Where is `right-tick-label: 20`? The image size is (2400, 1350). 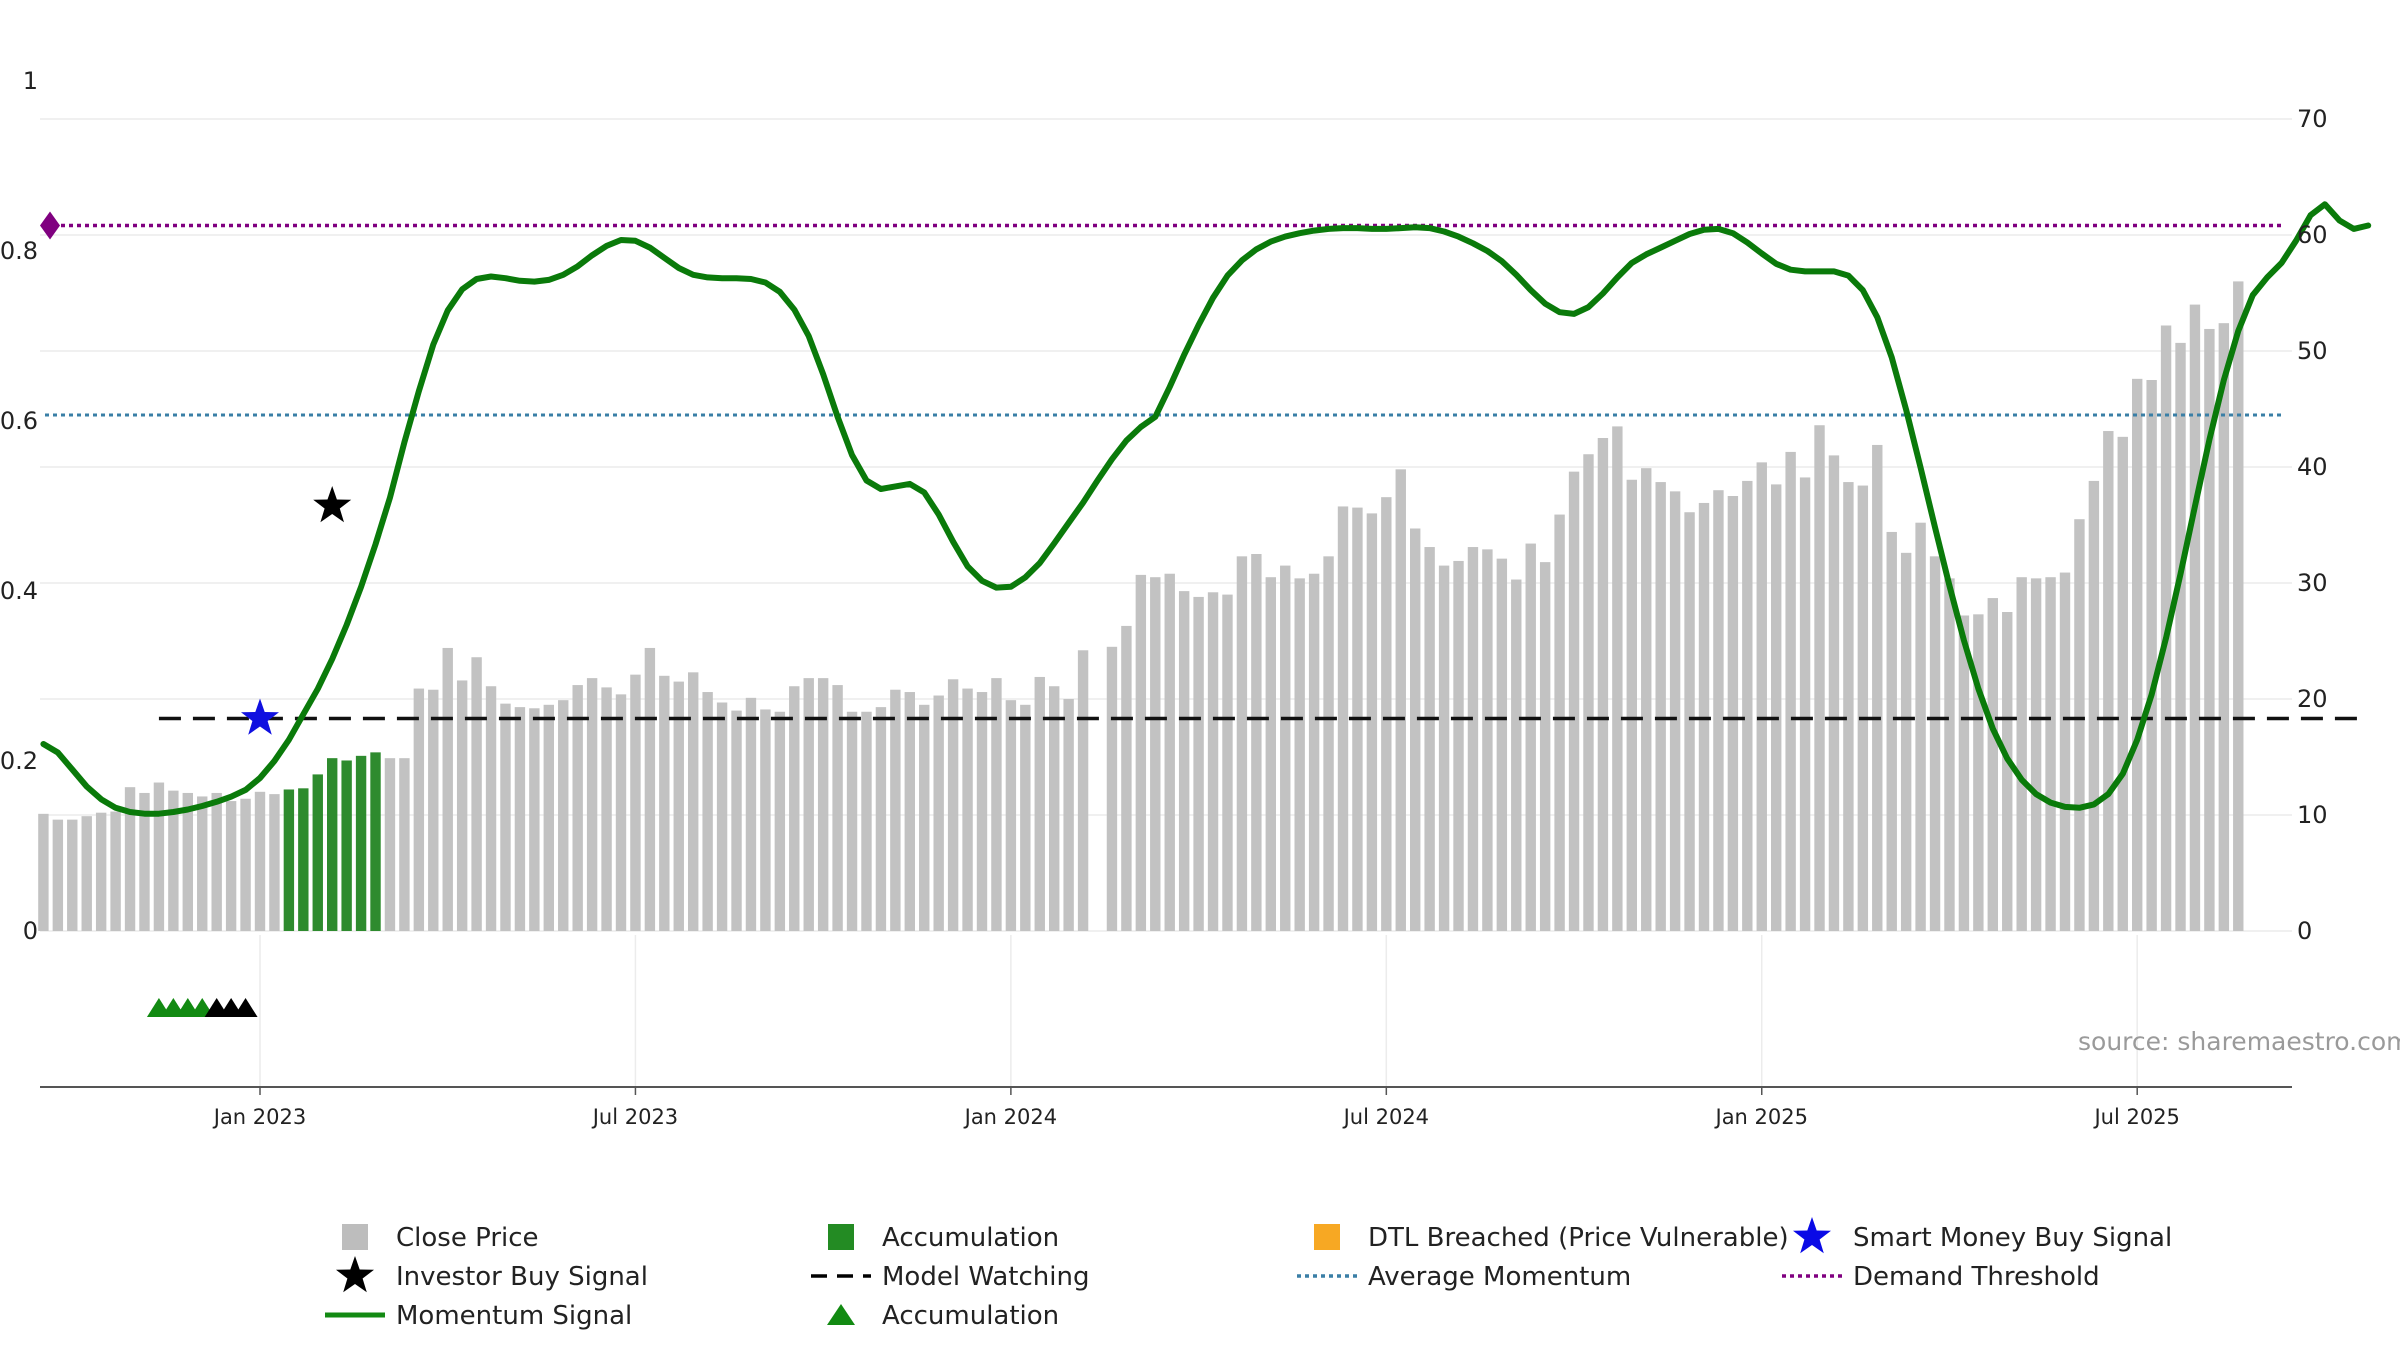
right-tick-label: 20 is located at coordinates (2312, 699).